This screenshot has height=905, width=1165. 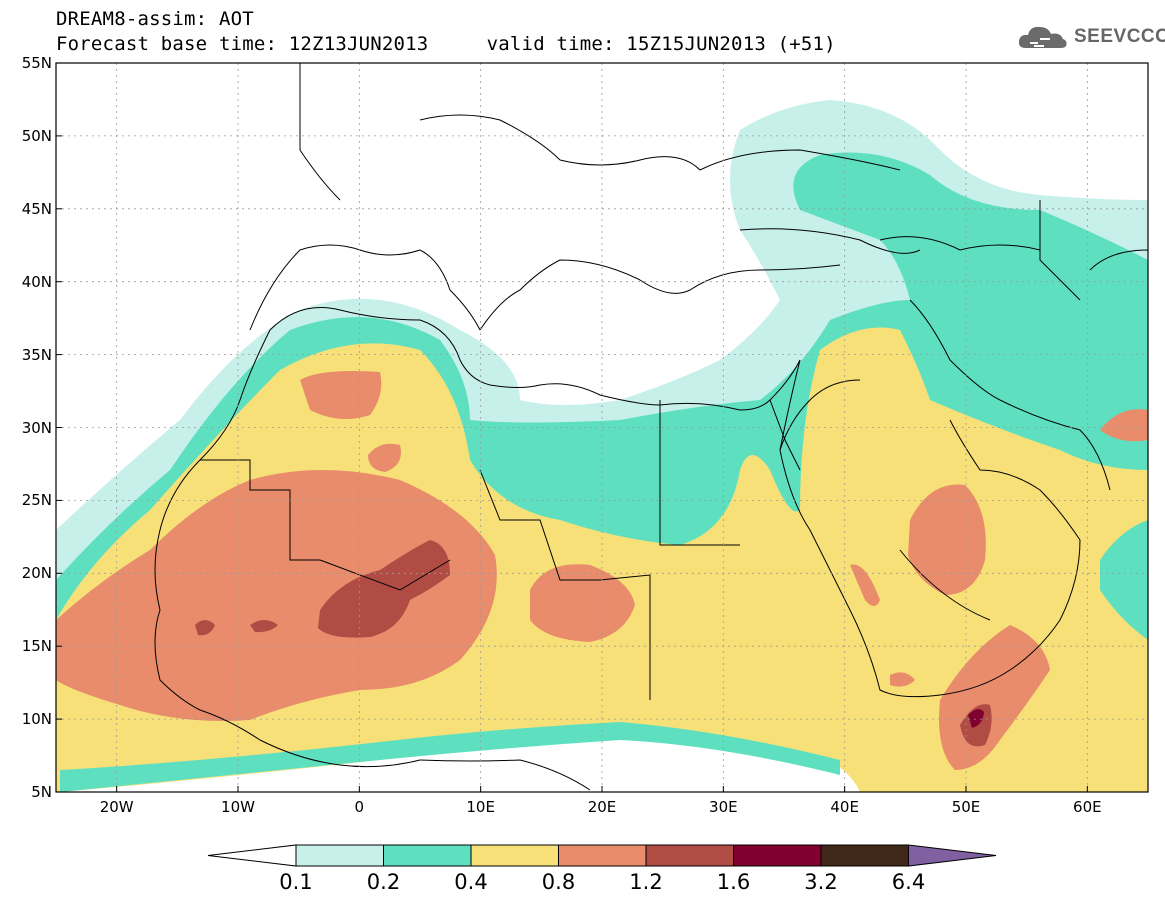 I want to click on seevccc-logo: SEEVCCC, so click(x=1090, y=37).